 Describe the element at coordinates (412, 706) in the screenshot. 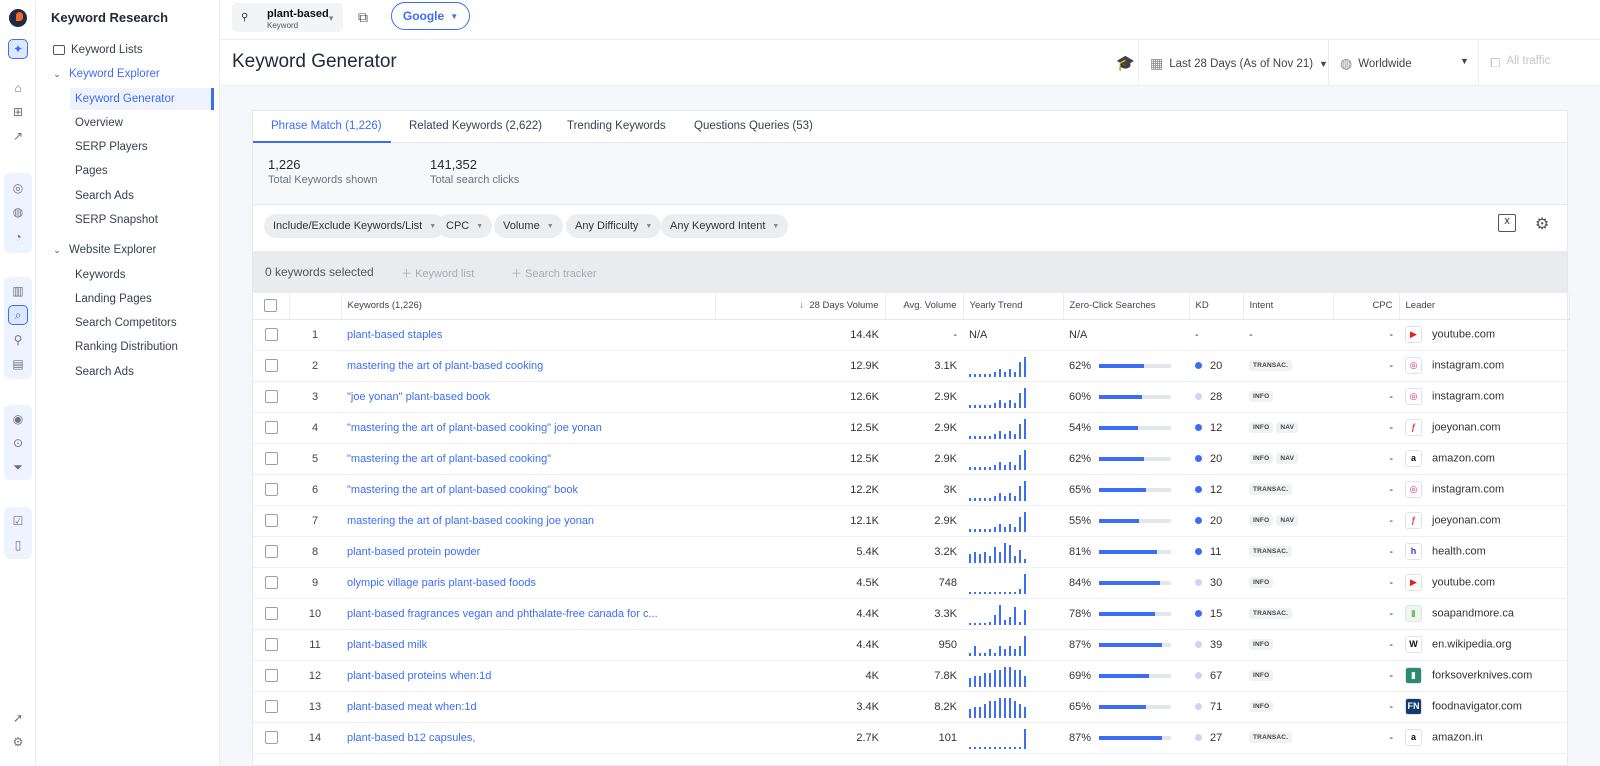

I see `keyword-link: plant-based meat when:1d` at that location.